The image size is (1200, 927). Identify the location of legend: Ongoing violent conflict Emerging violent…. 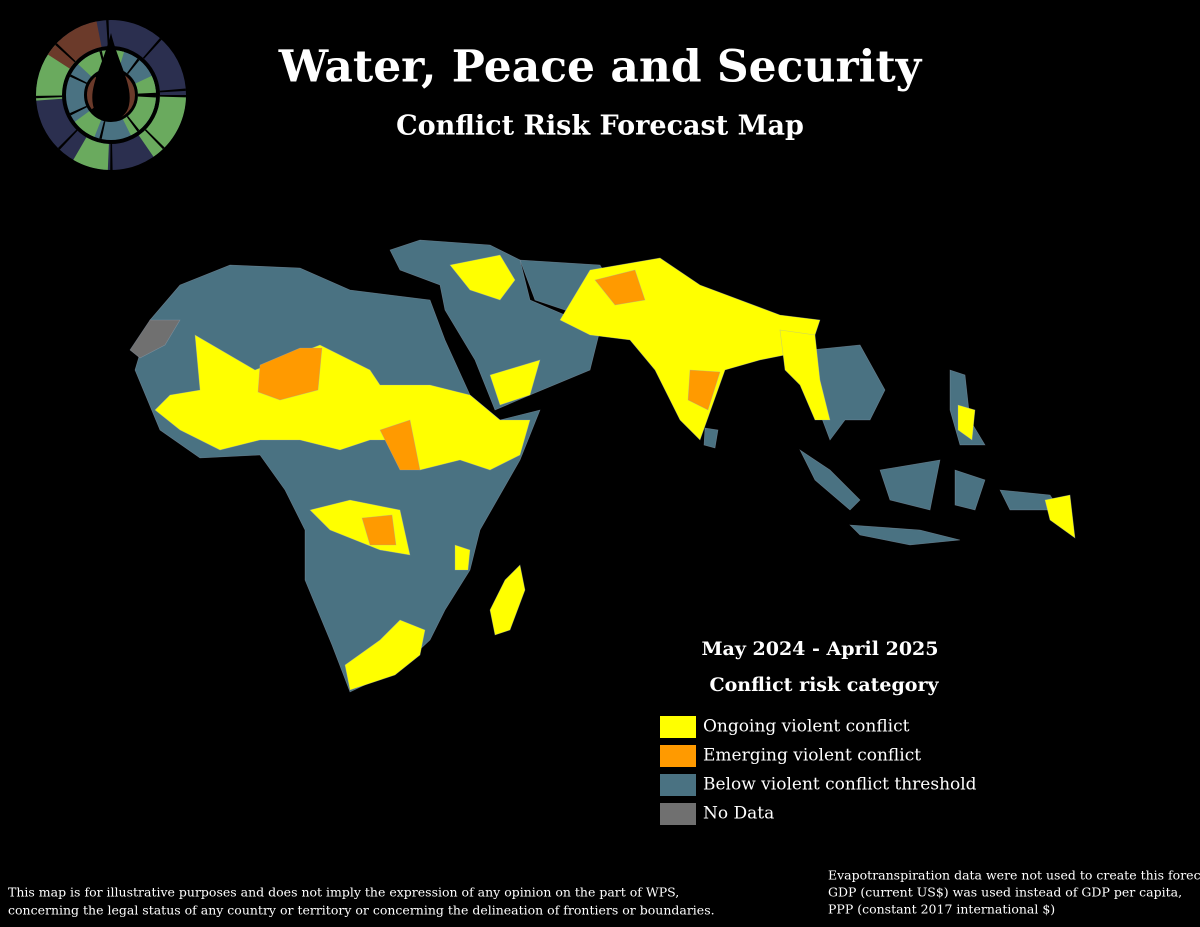
(818, 770).